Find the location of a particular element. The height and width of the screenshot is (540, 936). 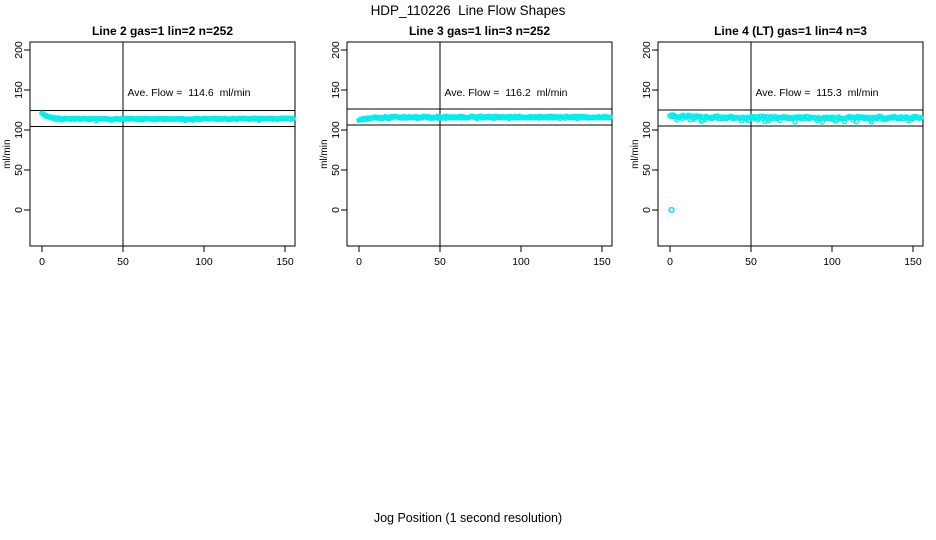

ave-flow-annotation: Ave. Flow = 115.3 ml/min is located at coordinates (817, 93).